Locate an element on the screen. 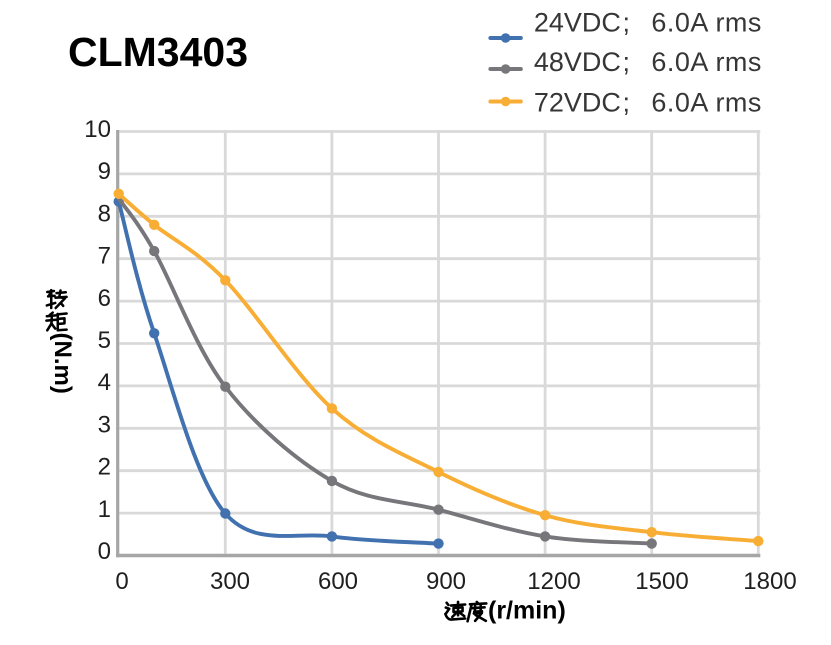  svg-text: 1500 is located at coordinates (661, 581).